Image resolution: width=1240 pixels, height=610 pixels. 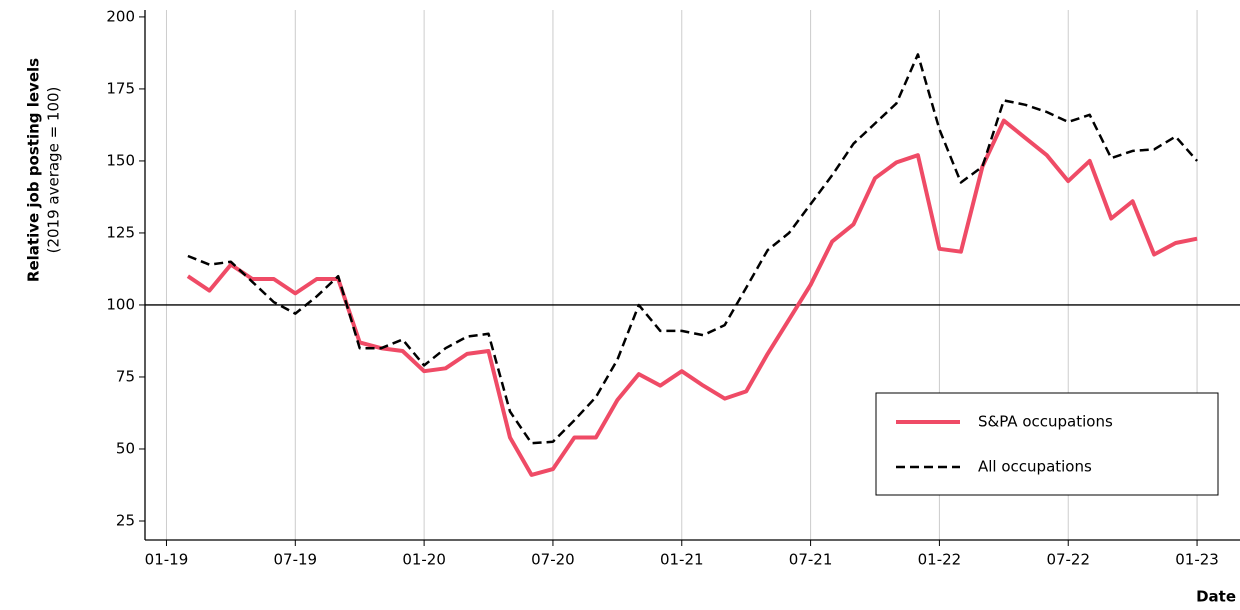 I want to click on y-tick-label: 150, so click(x=120, y=160).